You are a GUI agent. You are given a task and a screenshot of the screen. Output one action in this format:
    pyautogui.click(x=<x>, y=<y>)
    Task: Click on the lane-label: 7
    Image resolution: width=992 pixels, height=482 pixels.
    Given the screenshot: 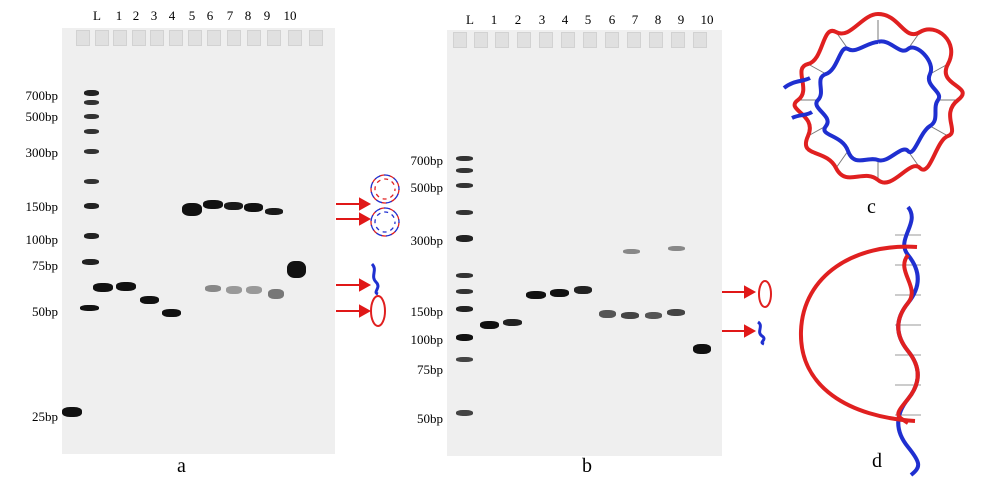 What is the action you would take?
    pyautogui.click(x=230, y=15)
    